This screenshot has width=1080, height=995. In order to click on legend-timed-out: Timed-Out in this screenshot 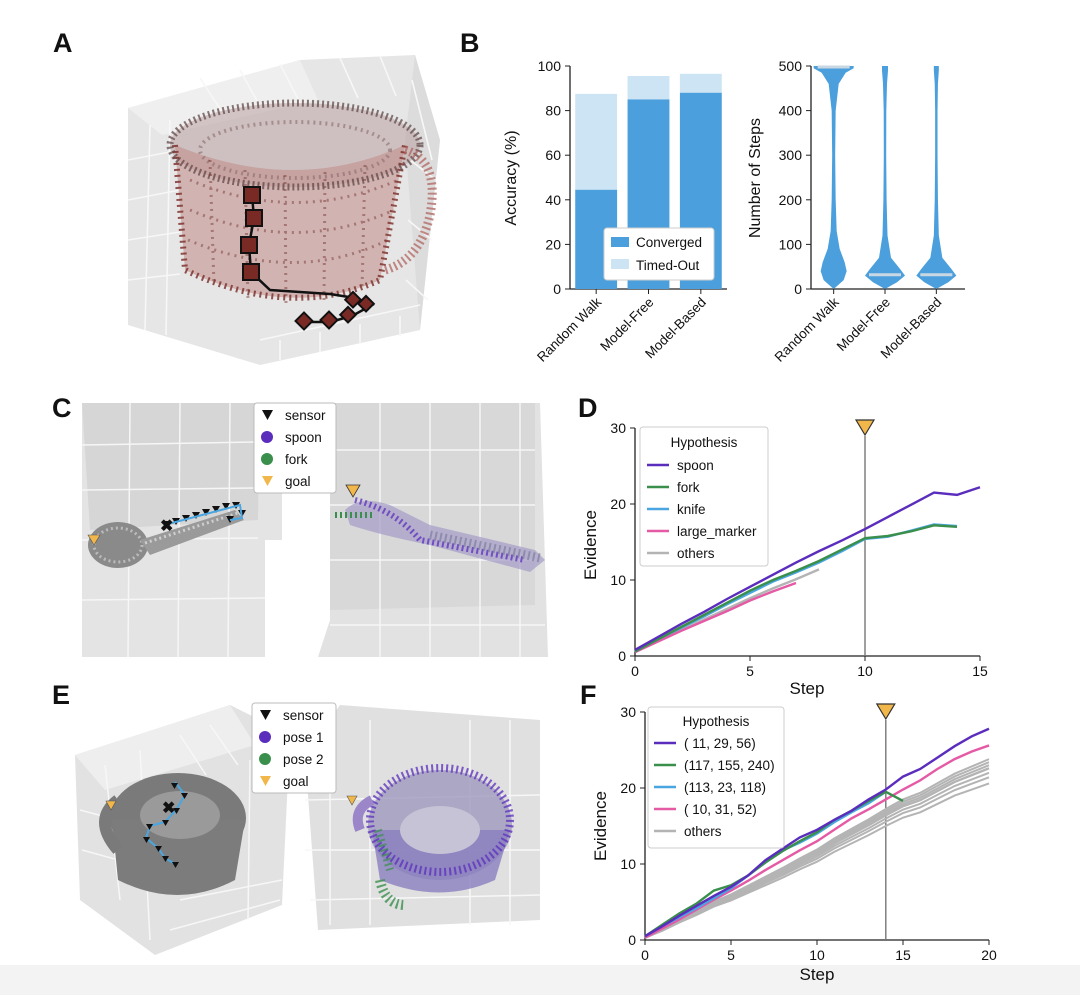, I will do `click(668, 265)`.